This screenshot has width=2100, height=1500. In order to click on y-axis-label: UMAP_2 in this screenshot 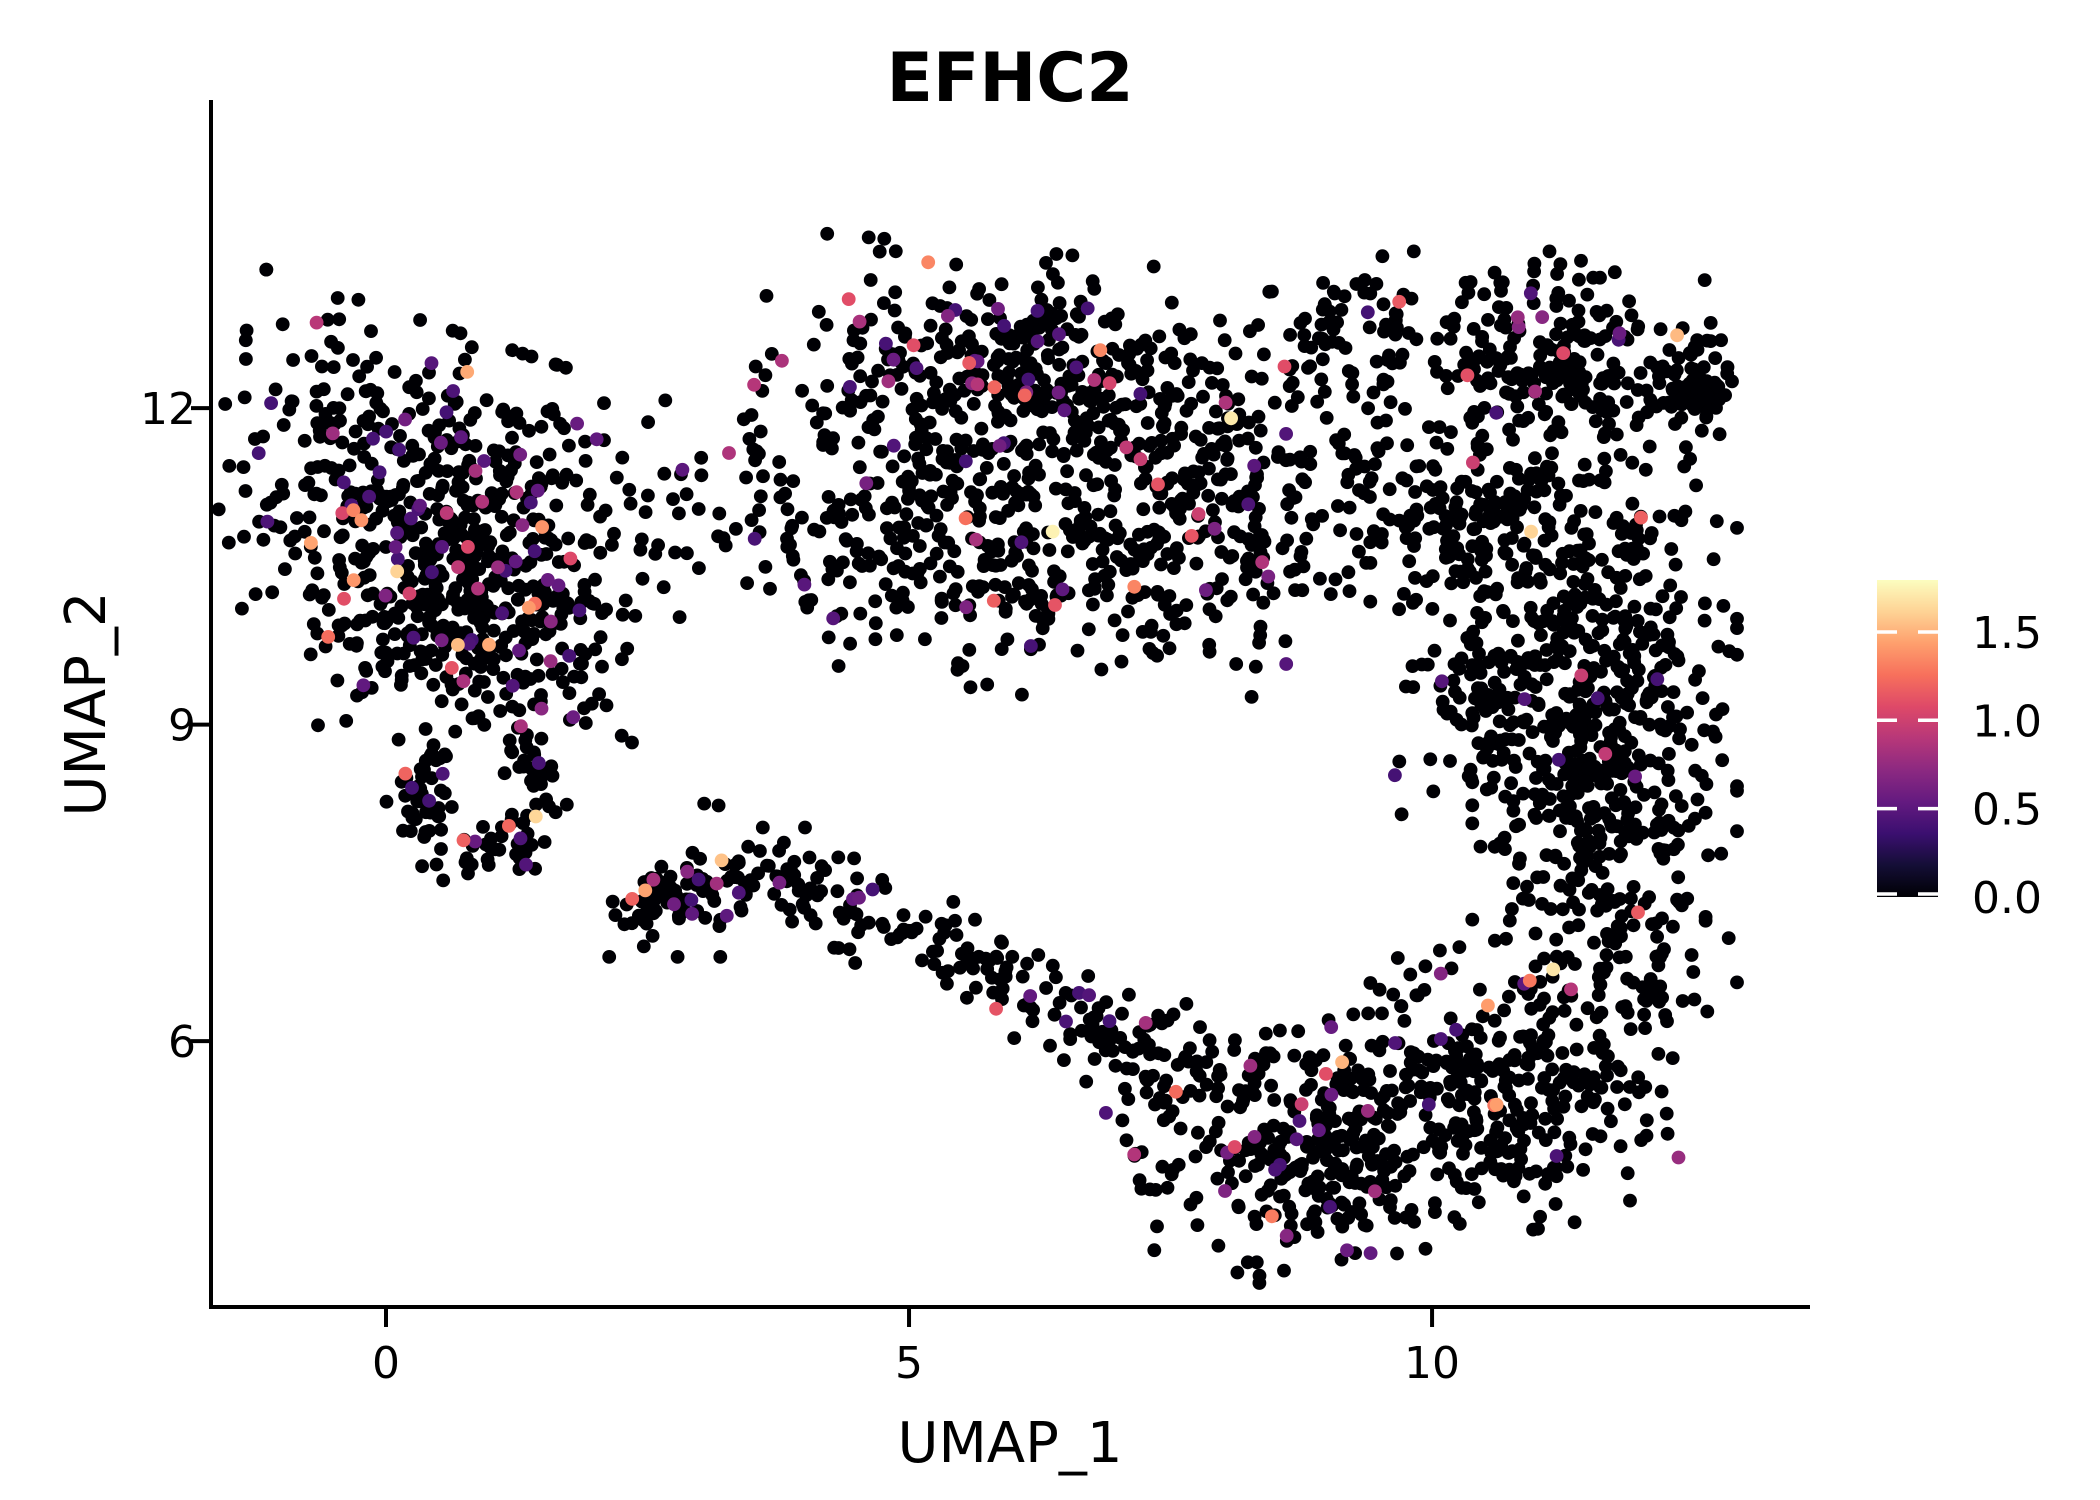, I will do `click(86, 703)`.